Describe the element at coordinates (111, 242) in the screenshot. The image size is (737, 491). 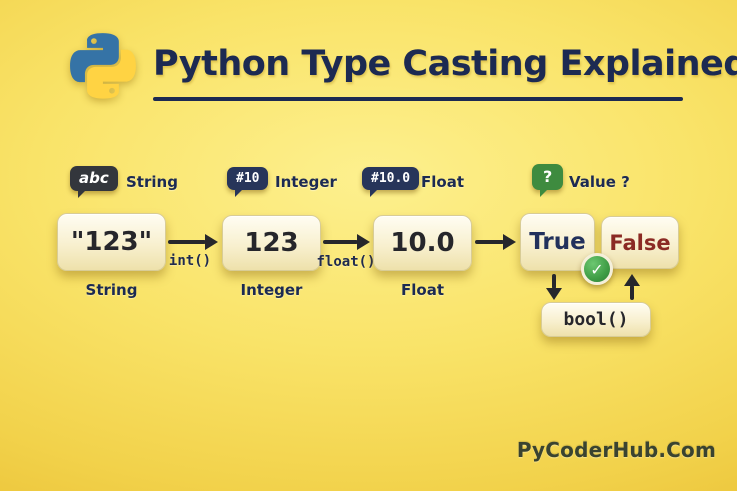
I see `string-value-box: "123"` at that location.